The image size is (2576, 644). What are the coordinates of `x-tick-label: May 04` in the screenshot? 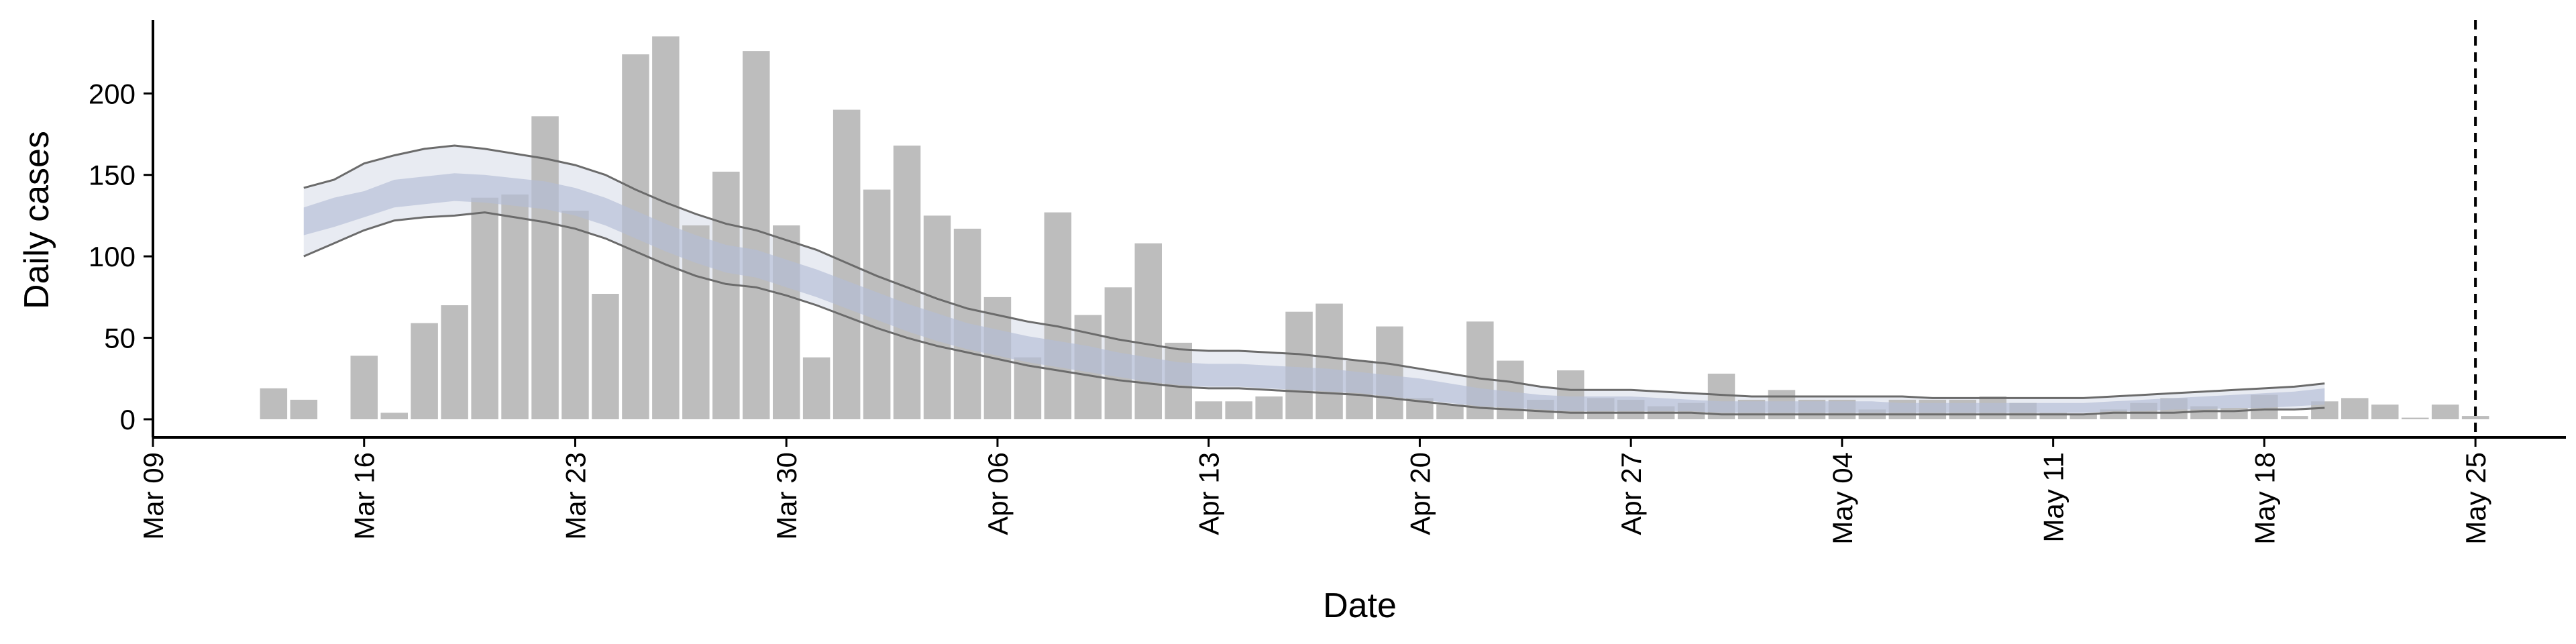 It's located at (1842, 498).